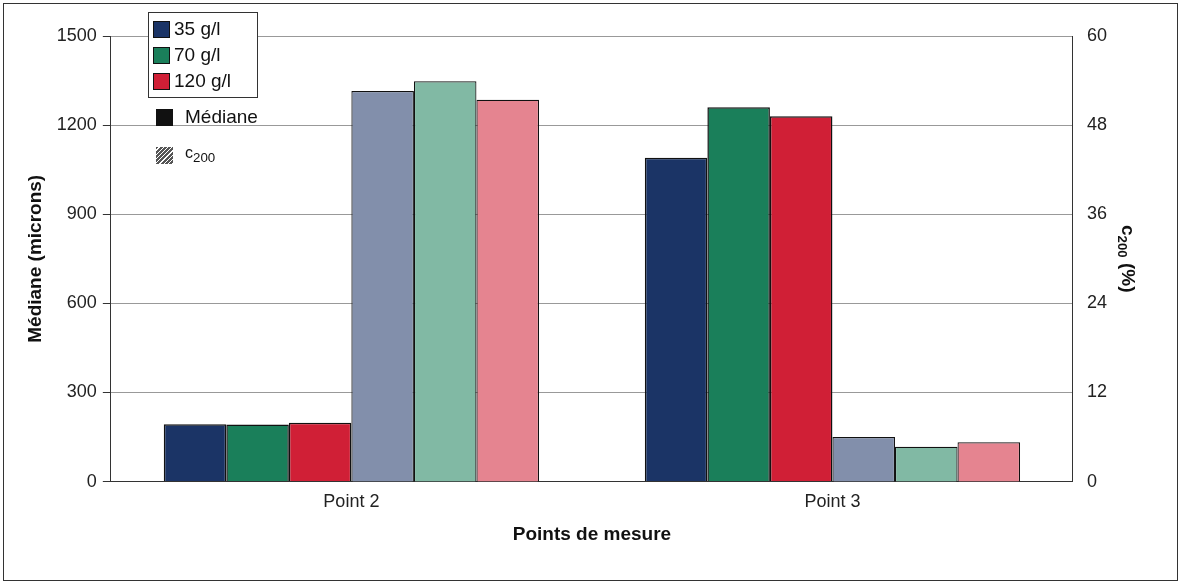 The height and width of the screenshot is (586, 1183). What do you see at coordinates (34, 258) in the screenshot?
I see `y-axis-title: Médiane (microns)` at bounding box center [34, 258].